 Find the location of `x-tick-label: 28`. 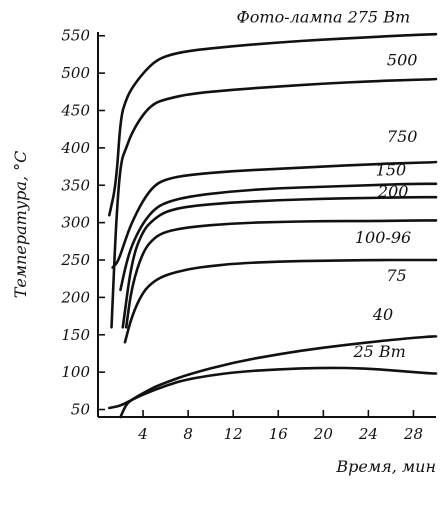

x-tick-label: 28 is located at coordinates (413, 434).